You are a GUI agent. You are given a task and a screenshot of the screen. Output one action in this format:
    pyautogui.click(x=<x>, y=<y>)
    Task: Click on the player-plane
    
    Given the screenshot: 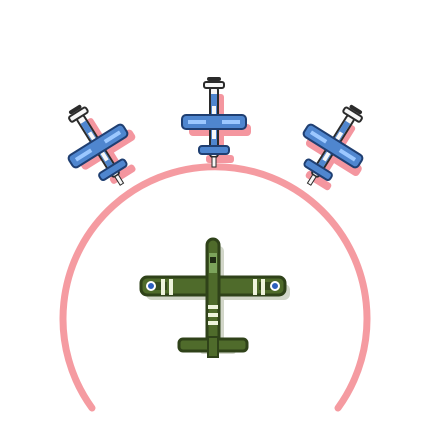 What is the action you would take?
    pyautogui.click(x=215, y=298)
    